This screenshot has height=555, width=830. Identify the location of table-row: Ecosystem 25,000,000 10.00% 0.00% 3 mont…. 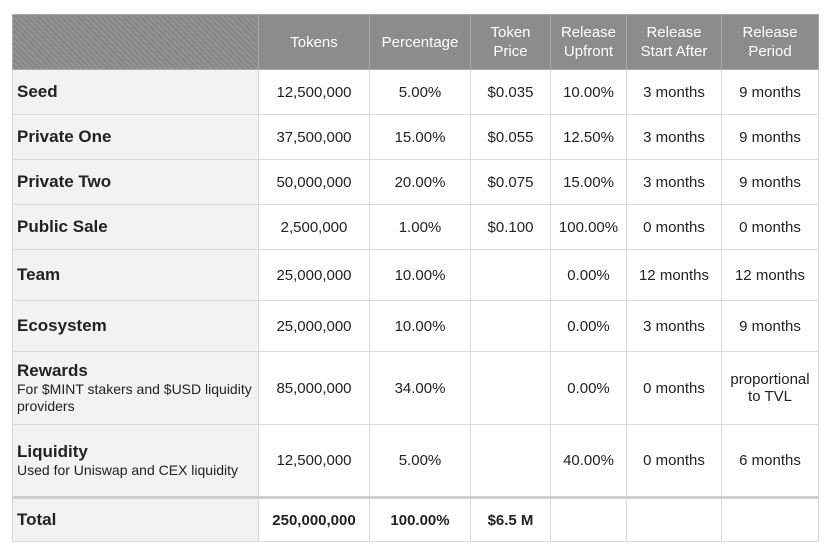
(415, 326).